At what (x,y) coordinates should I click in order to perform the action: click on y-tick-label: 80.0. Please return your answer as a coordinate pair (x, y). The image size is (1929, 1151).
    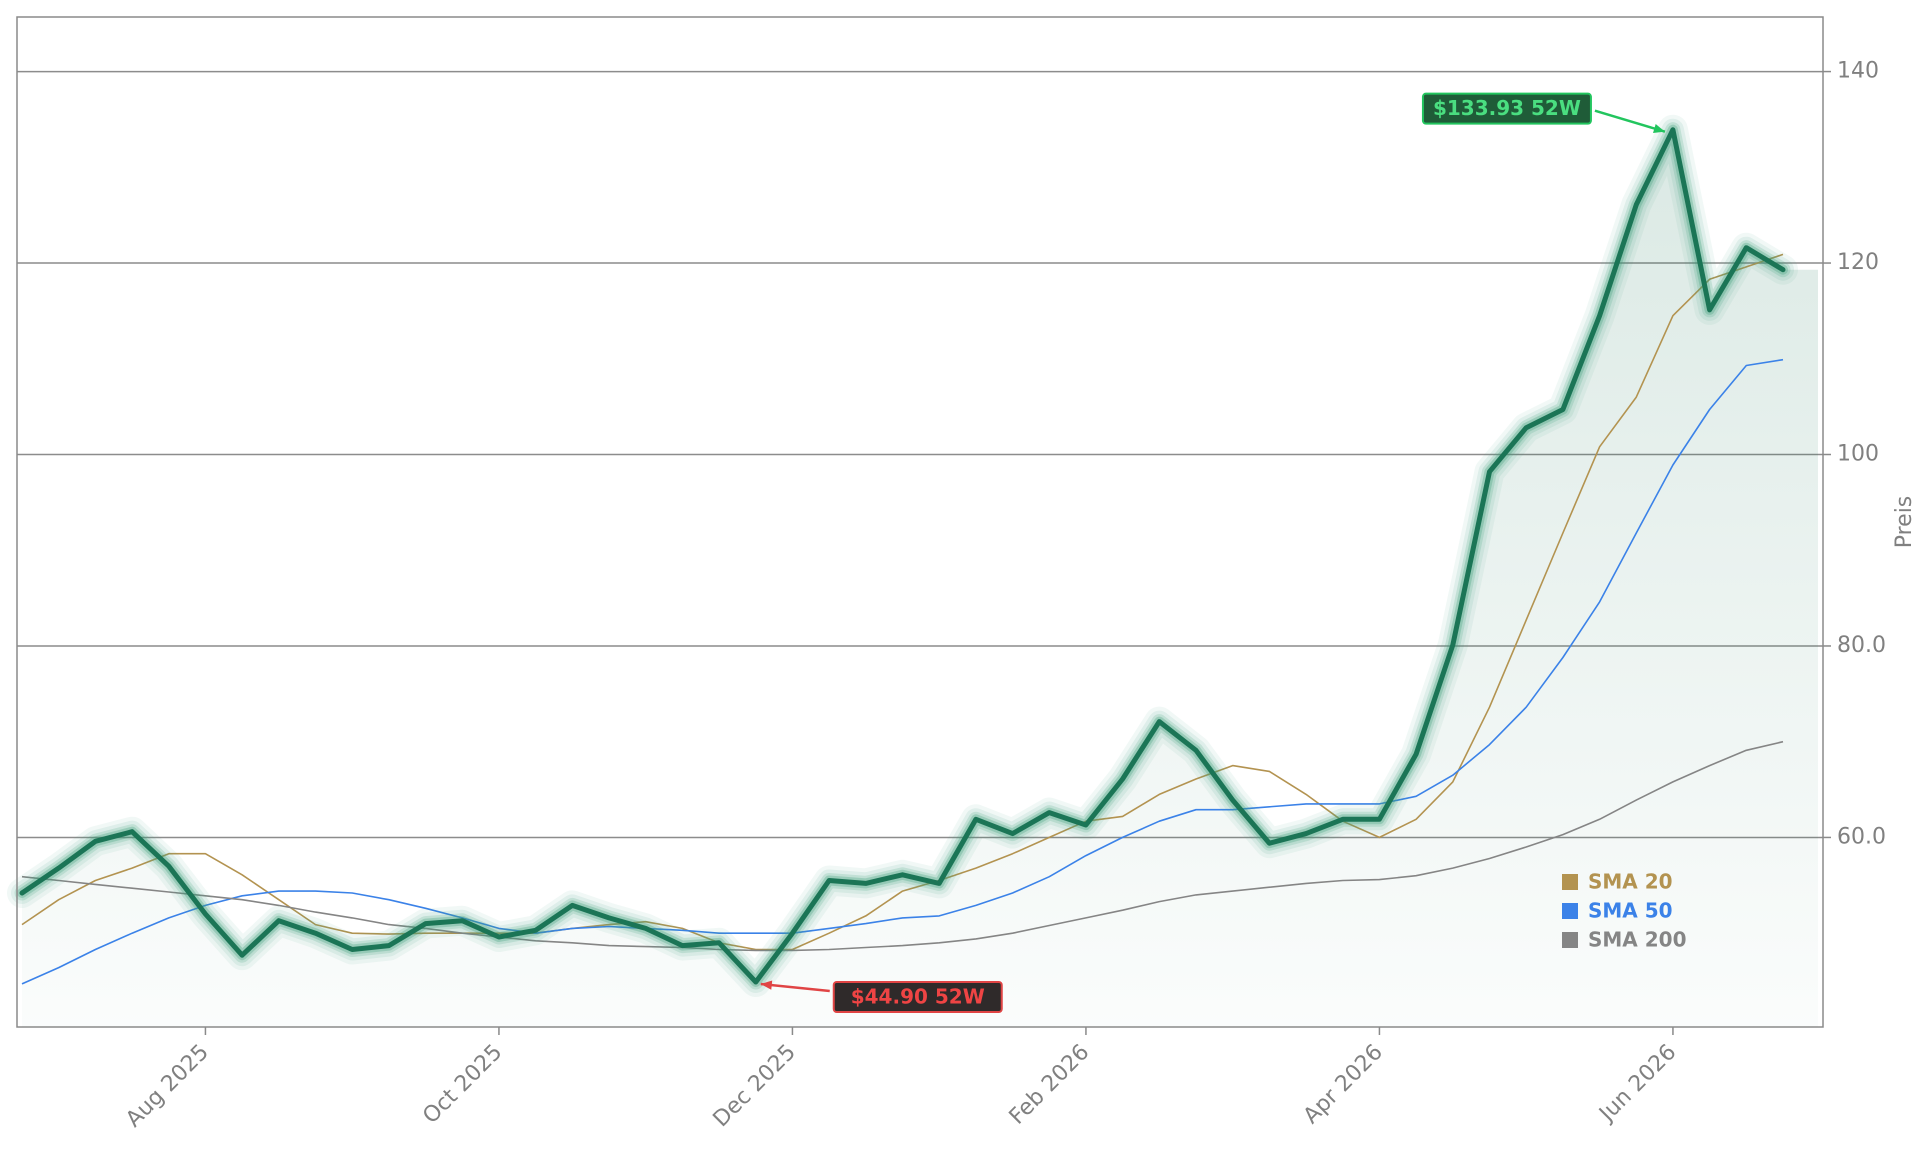
    Looking at the image, I should click on (1861, 645).